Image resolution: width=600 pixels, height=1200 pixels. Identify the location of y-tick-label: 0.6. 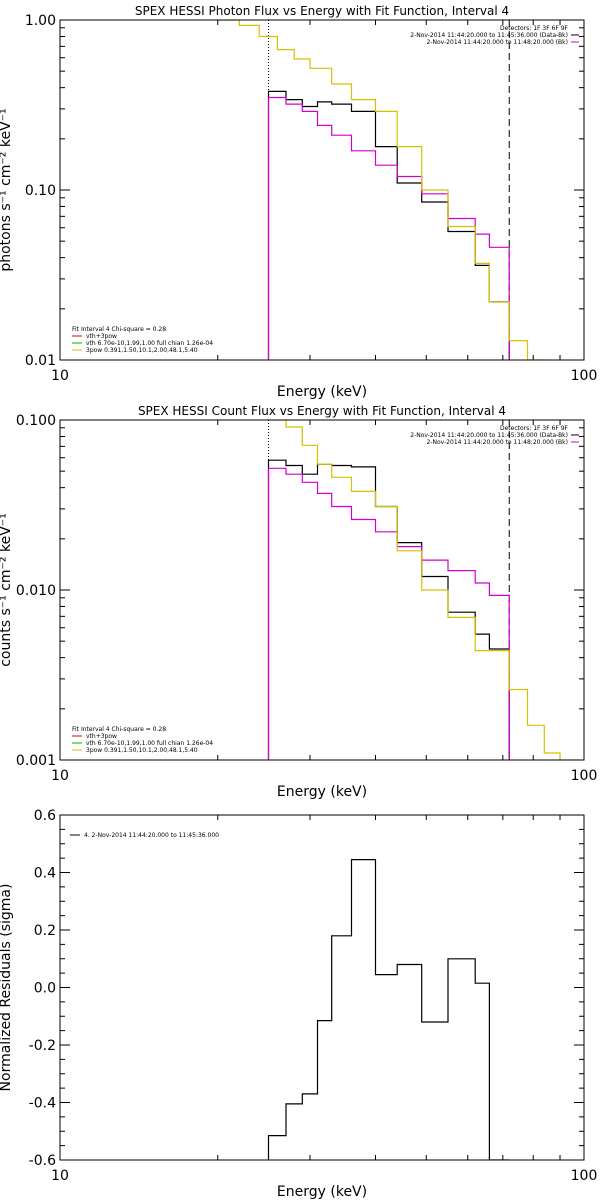
(45, 816).